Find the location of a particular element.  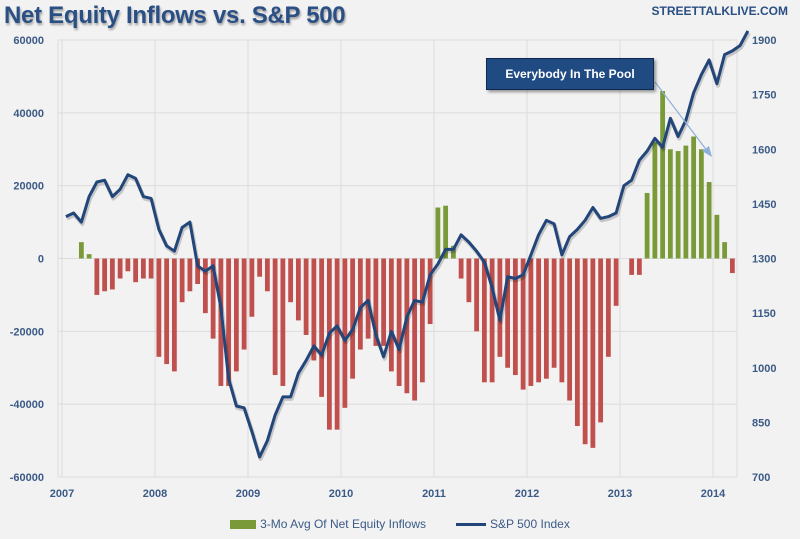

left-tick-label: -20000 is located at coordinates (27, 332).